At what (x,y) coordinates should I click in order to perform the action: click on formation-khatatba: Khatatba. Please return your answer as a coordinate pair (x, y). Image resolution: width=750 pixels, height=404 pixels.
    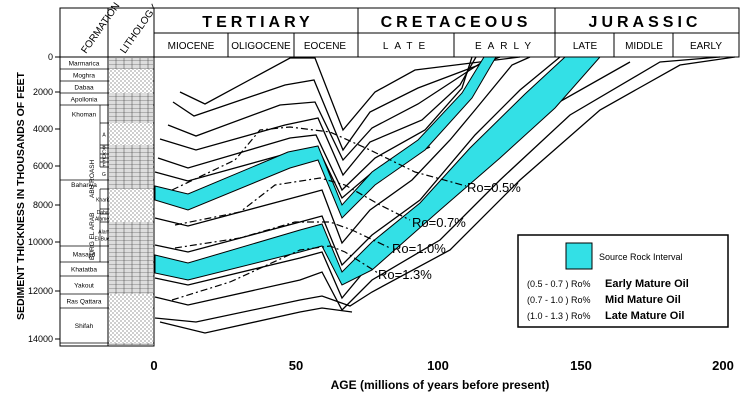
    Looking at the image, I should click on (84, 269).